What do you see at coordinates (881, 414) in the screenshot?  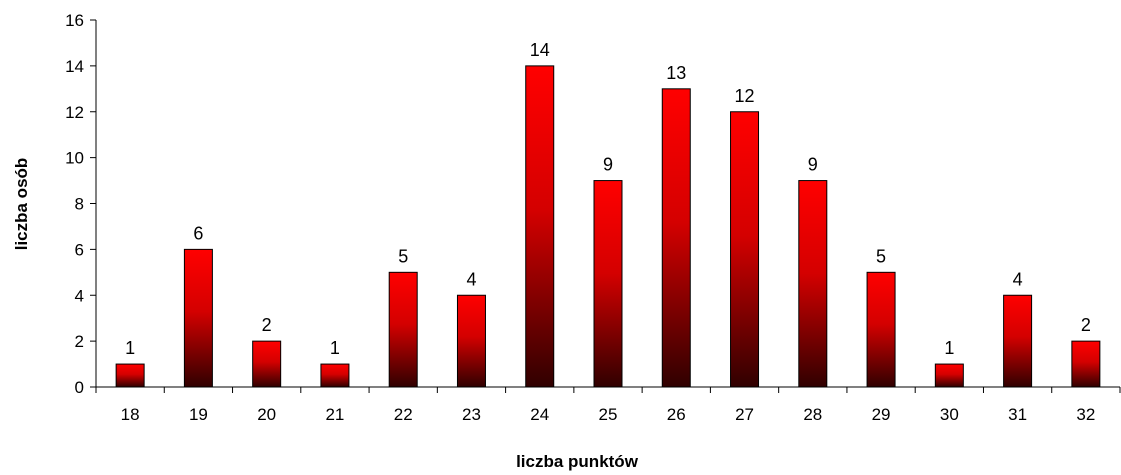 I see `x-tick-label-29: 29` at bounding box center [881, 414].